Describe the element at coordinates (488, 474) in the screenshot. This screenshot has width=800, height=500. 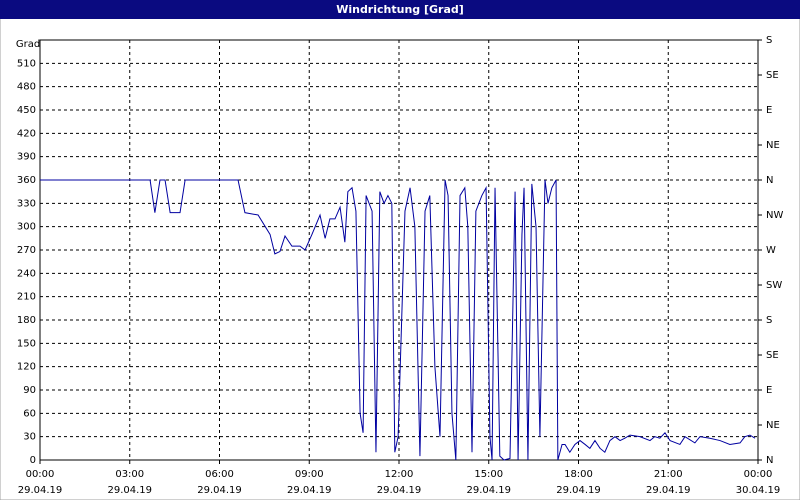
I see `x-tick-label: 15:00` at that location.